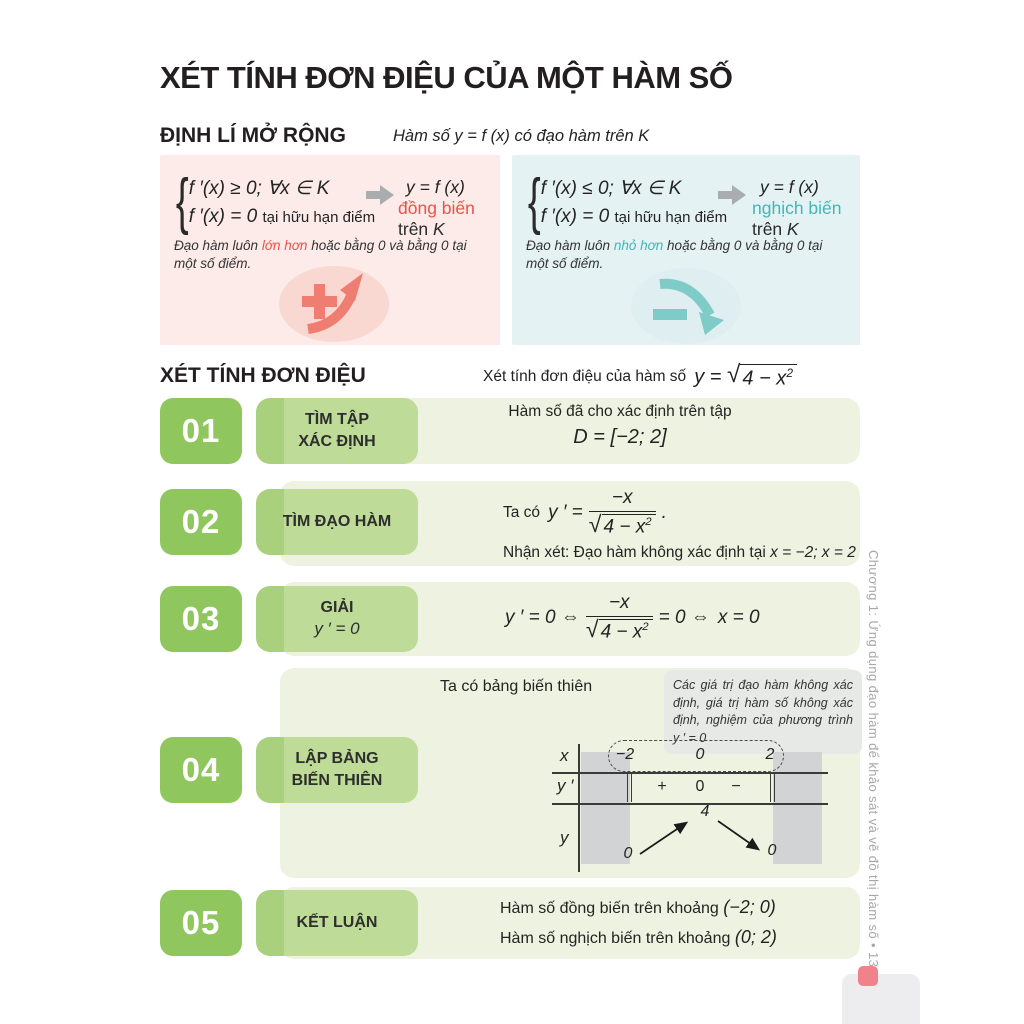 The width and height of the screenshot is (1024, 1024). I want to click on example-math: y = √ 4 − x2, so click(745, 376).